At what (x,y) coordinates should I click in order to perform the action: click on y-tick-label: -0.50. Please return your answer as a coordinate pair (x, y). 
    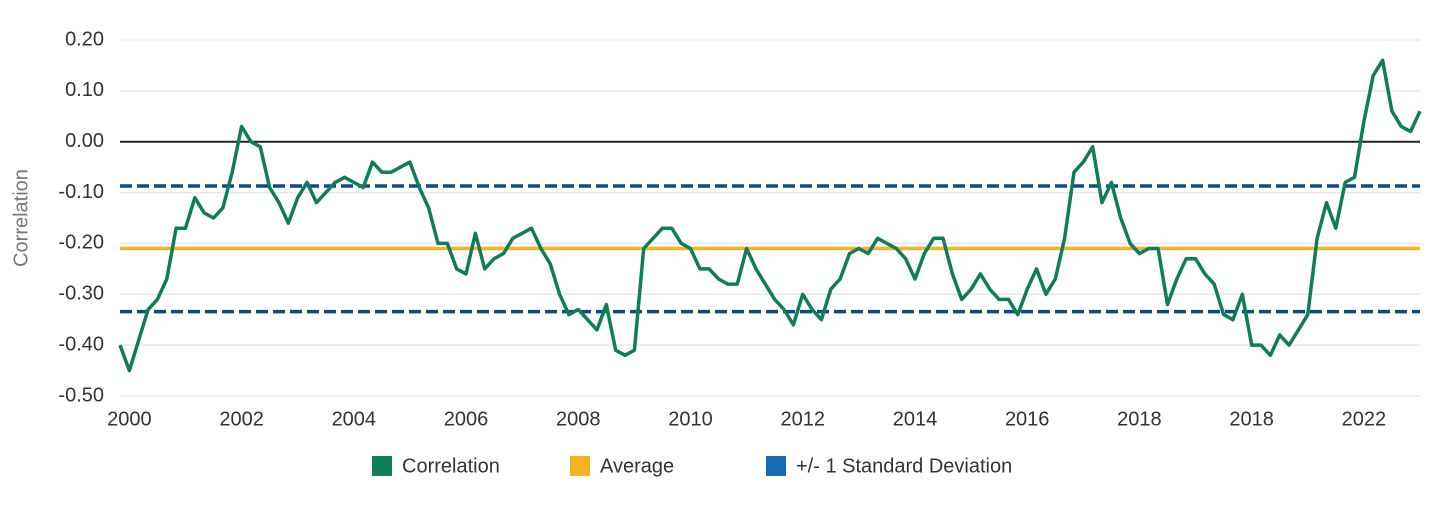
    Looking at the image, I should click on (81, 395).